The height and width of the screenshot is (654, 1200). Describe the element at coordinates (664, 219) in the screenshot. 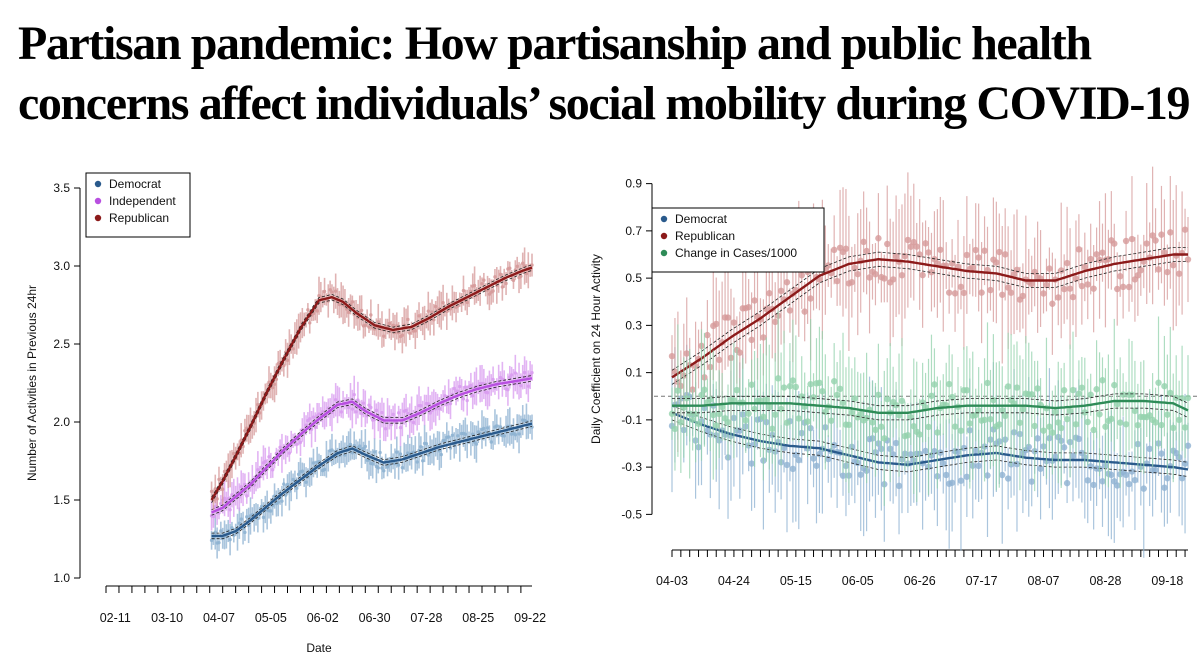

I see `legend-marker` at that location.